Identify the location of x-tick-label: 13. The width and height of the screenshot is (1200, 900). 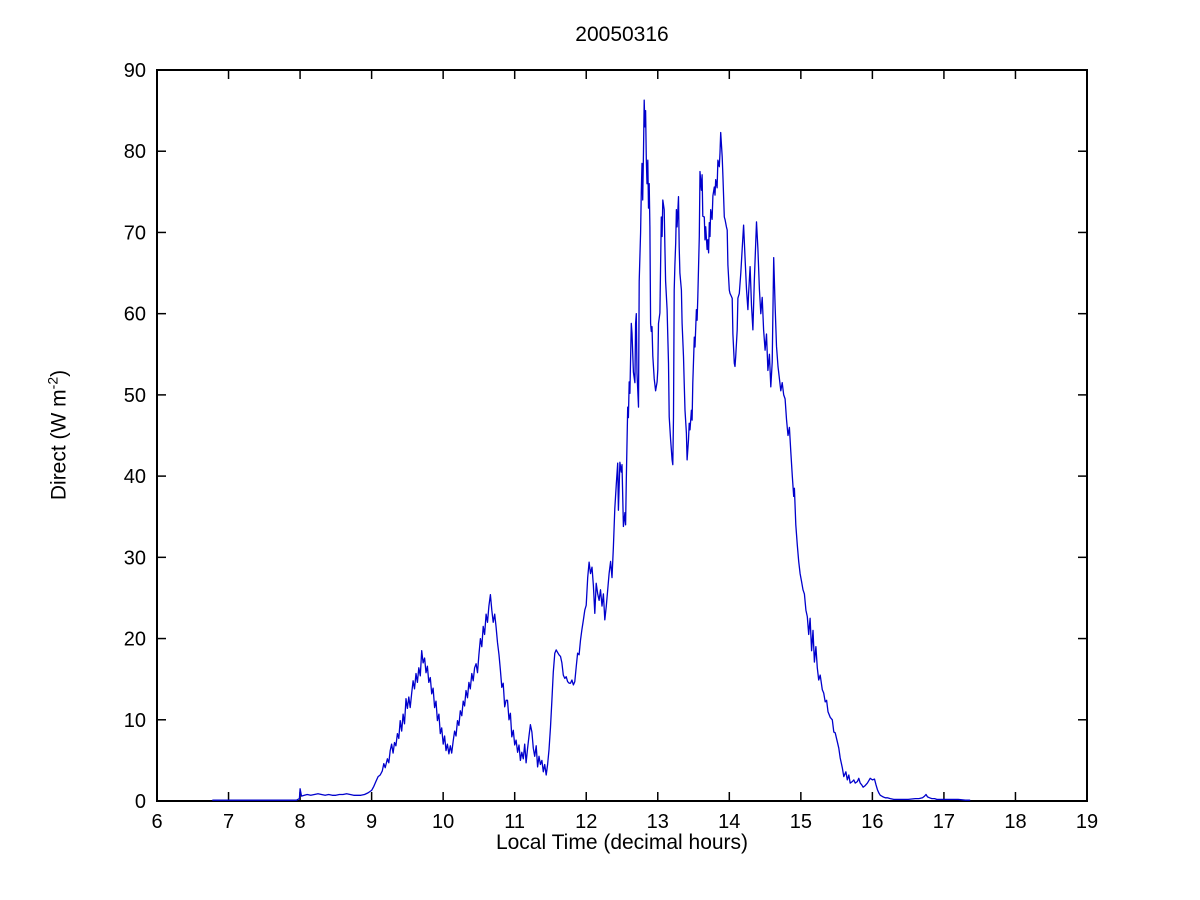
(658, 822).